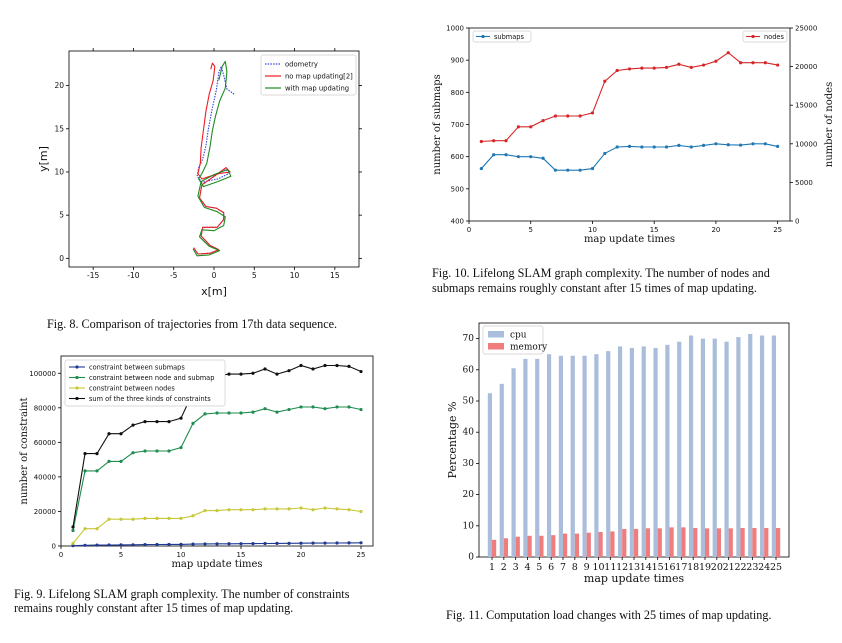 This screenshot has width=842, height=643. I want to click on fig11-y-tick-label: 40, so click(469, 433).